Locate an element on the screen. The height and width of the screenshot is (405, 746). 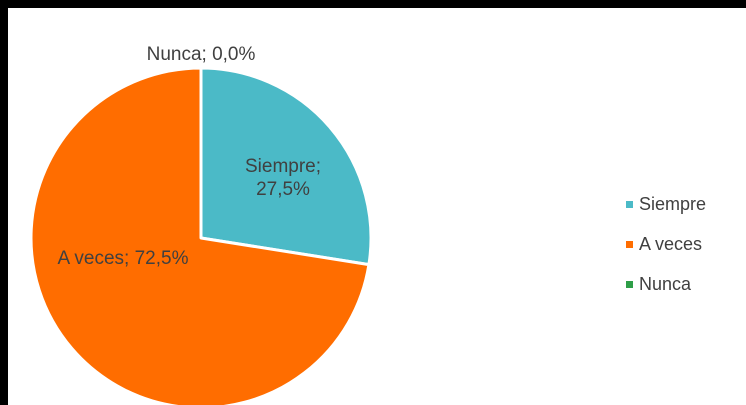
data-label-a-veces: A veces; 72,5% is located at coordinates (123, 258).